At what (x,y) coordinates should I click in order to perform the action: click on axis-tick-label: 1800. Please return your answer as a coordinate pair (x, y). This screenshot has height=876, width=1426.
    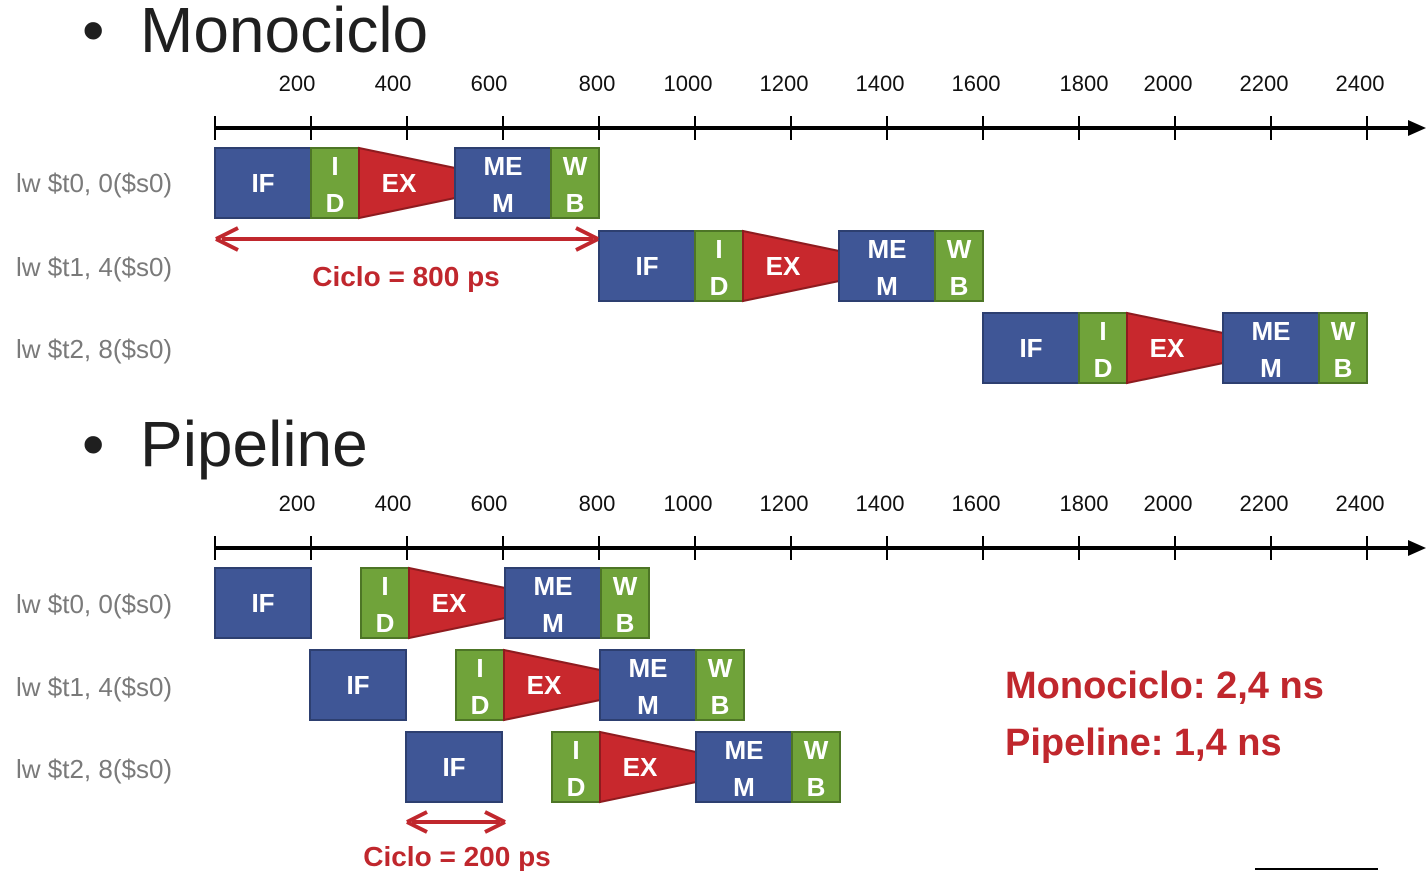
    Looking at the image, I should click on (1084, 503).